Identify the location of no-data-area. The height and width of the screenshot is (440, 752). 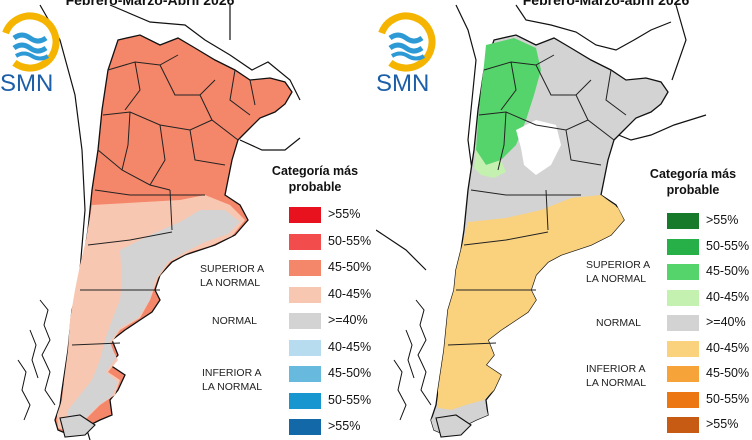
(538, 147).